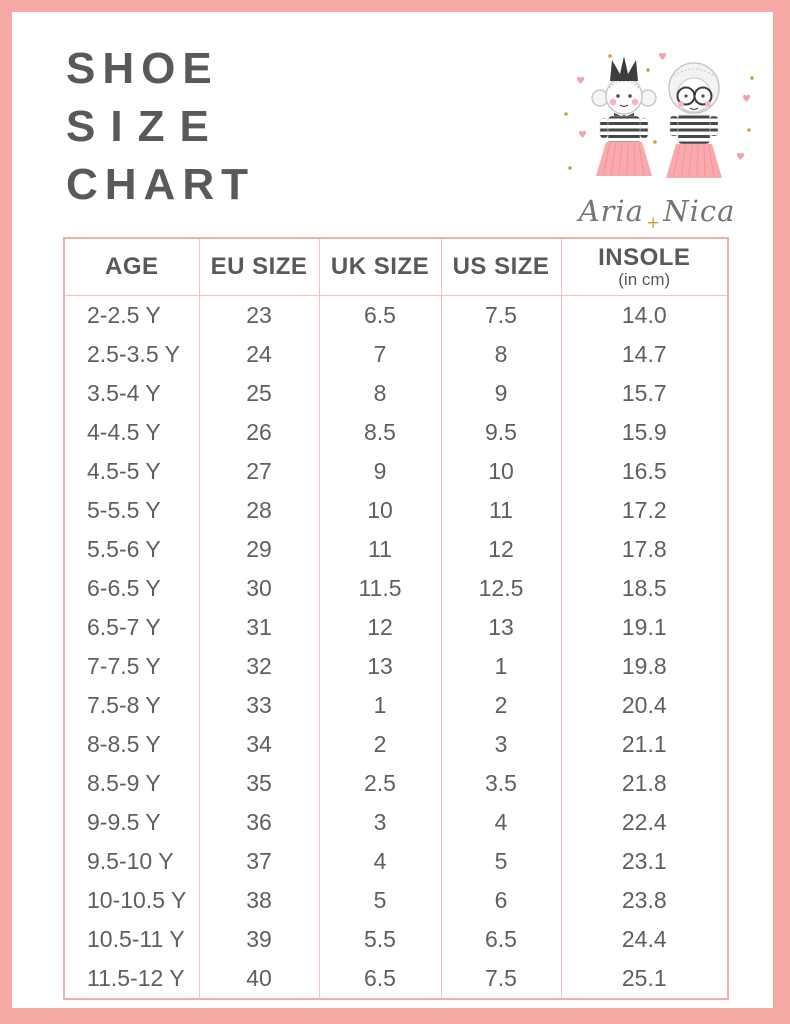  I want to click on cell-age: 7-7.5 Y, so click(131, 666).